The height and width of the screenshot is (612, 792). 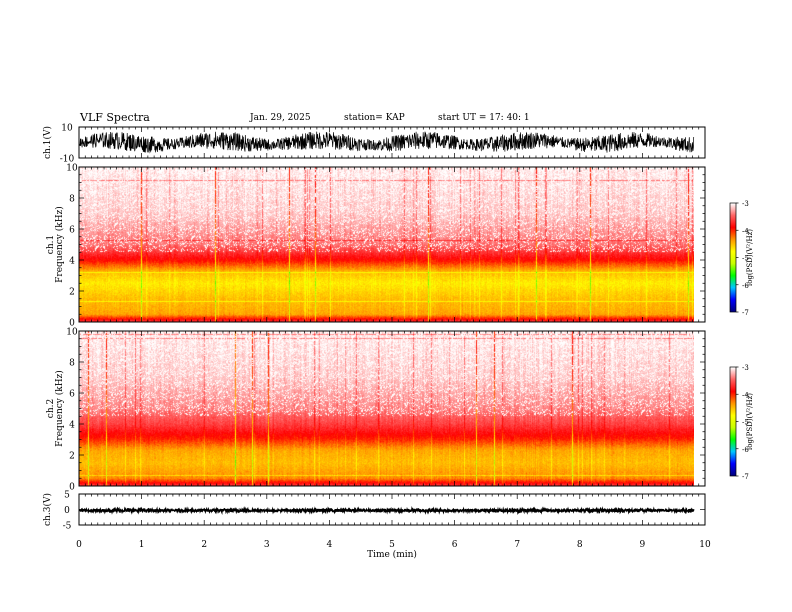 What do you see at coordinates (72, 200) in the screenshot?
I see `ch1-spectrogram-ytick-label: 8` at bounding box center [72, 200].